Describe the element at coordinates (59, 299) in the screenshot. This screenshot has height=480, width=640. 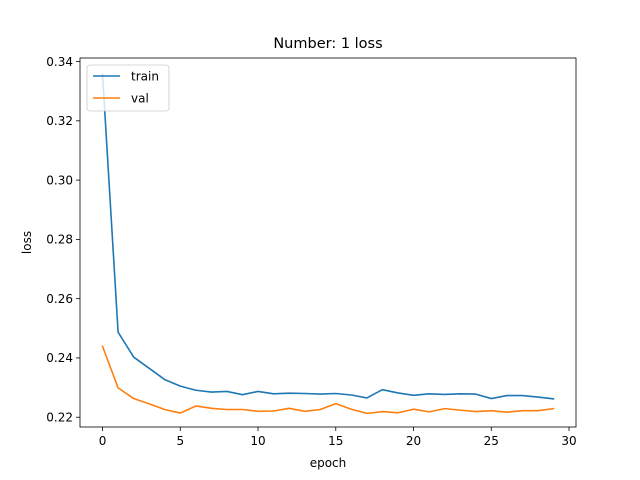
I see `y-tick-label: 0.26` at that location.